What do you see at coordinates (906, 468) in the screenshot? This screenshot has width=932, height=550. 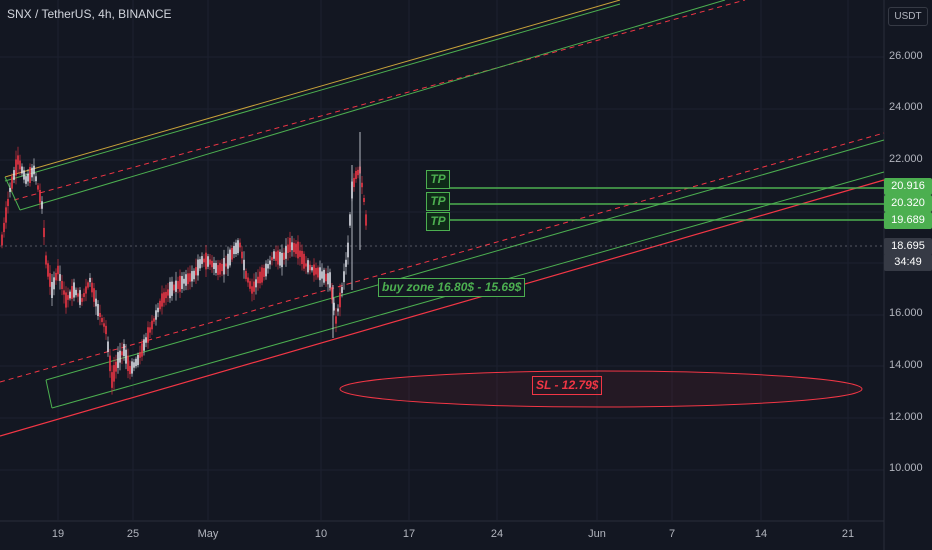 I see `price-tick: 10.000` at bounding box center [906, 468].